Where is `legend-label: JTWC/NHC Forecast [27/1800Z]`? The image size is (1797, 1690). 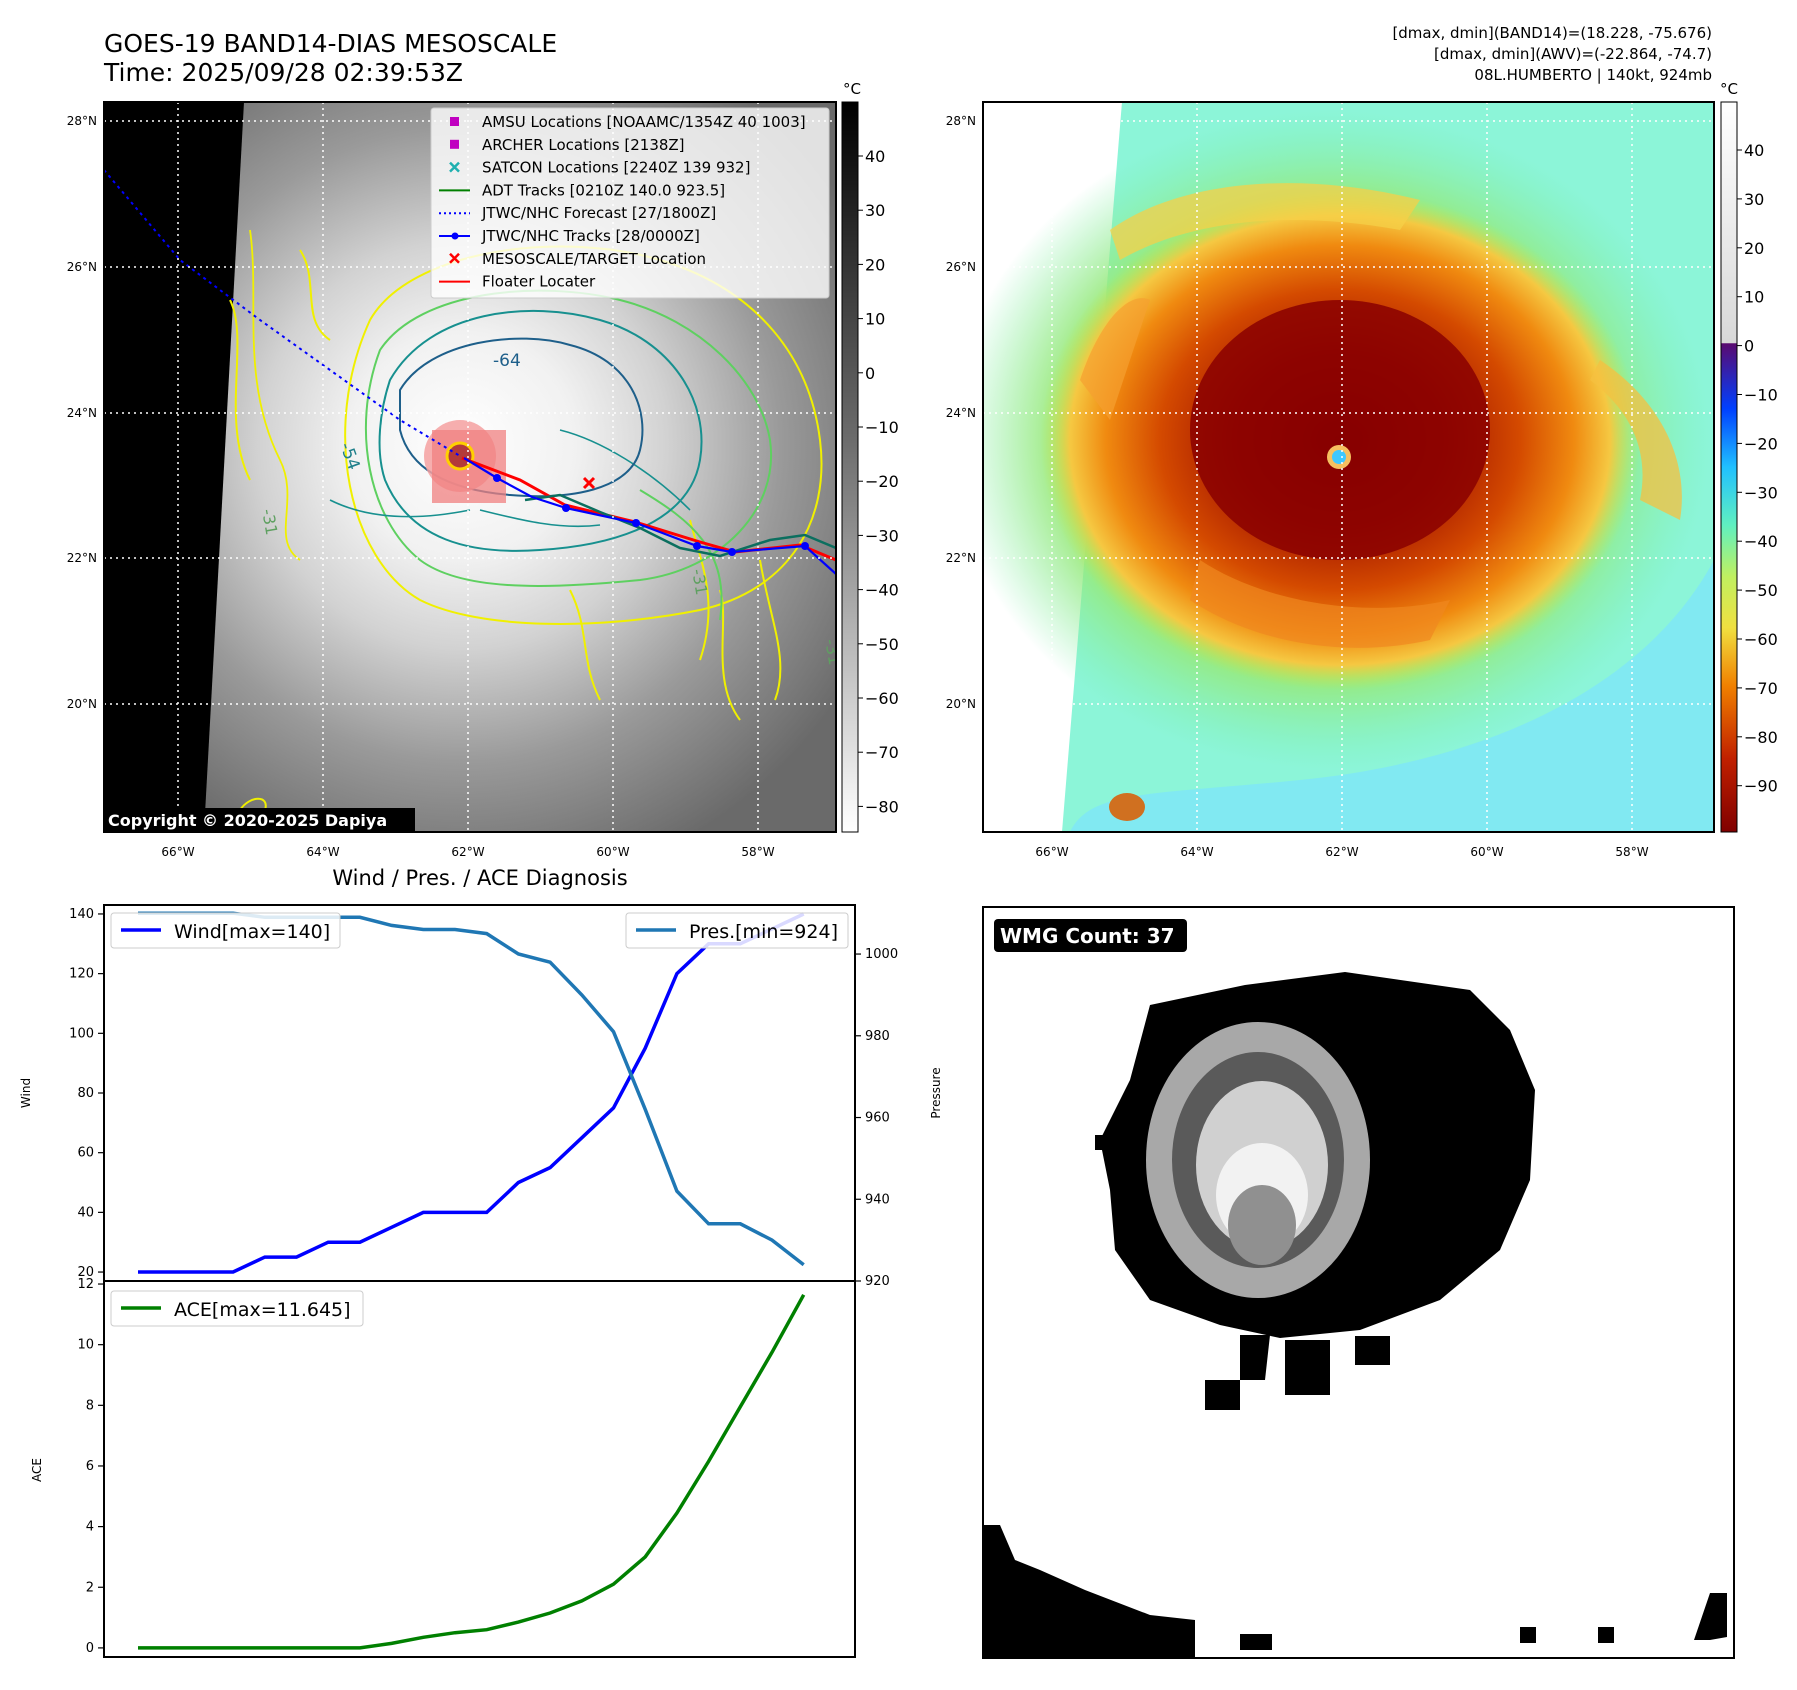 legend-label: JTWC/NHC Forecast [27/1800Z] is located at coordinates (598, 213).